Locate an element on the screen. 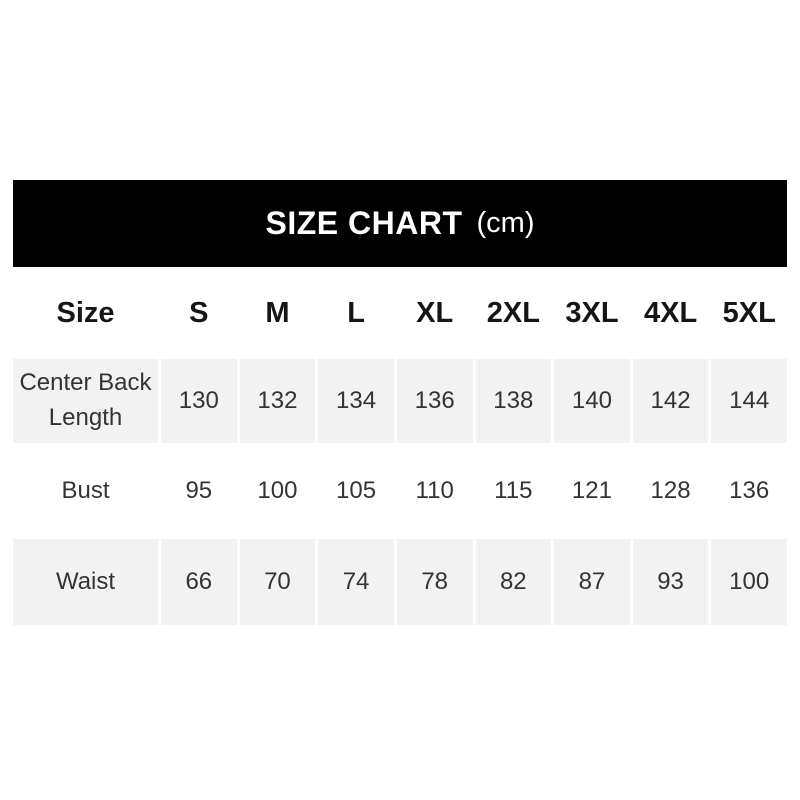 Image resolution: width=800 pixels, height=800 pixels. cell: 115 is located at coordinates (513, 491).